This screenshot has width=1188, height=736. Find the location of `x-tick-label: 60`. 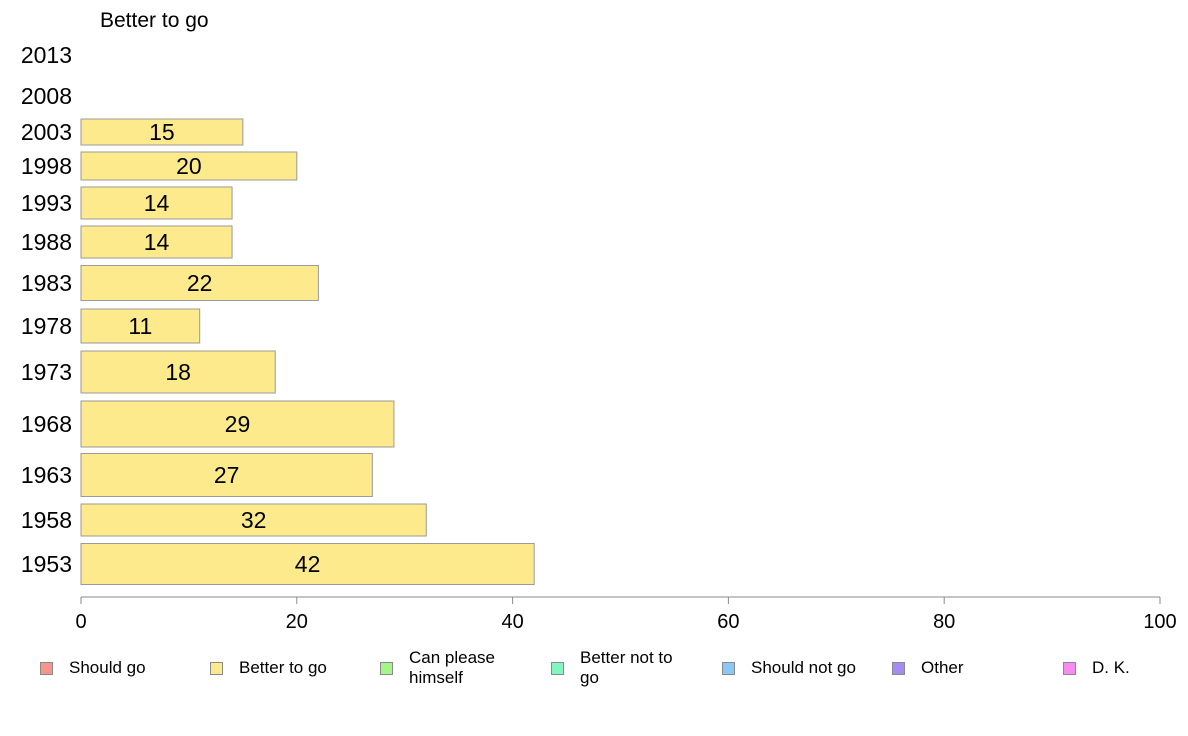

x-tick-label: 60 is located at coordinates (728, 622).